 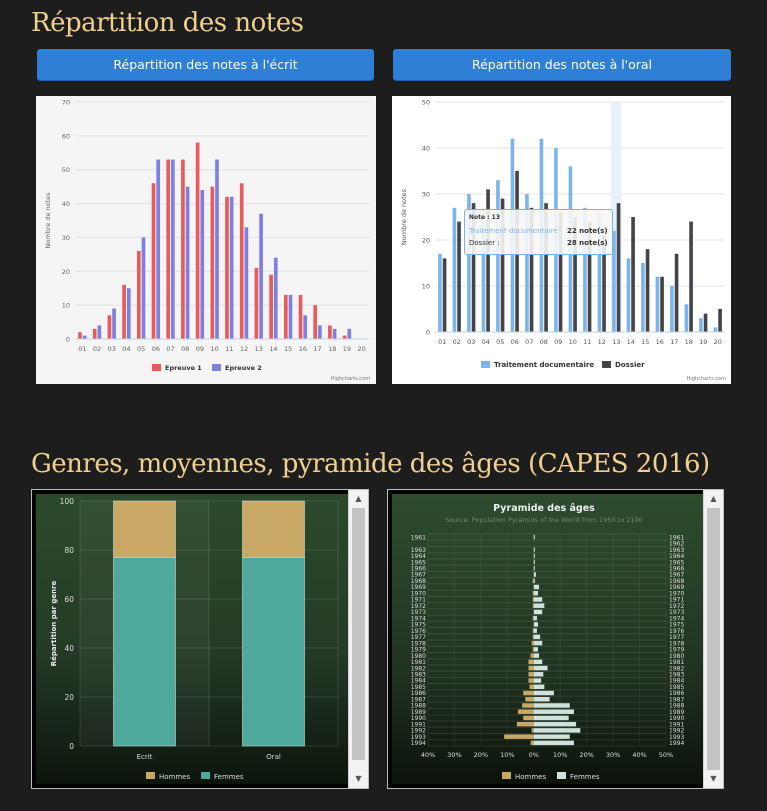 I want to click on chart-title: Pyramide des âges, so click(x=544, y=508).